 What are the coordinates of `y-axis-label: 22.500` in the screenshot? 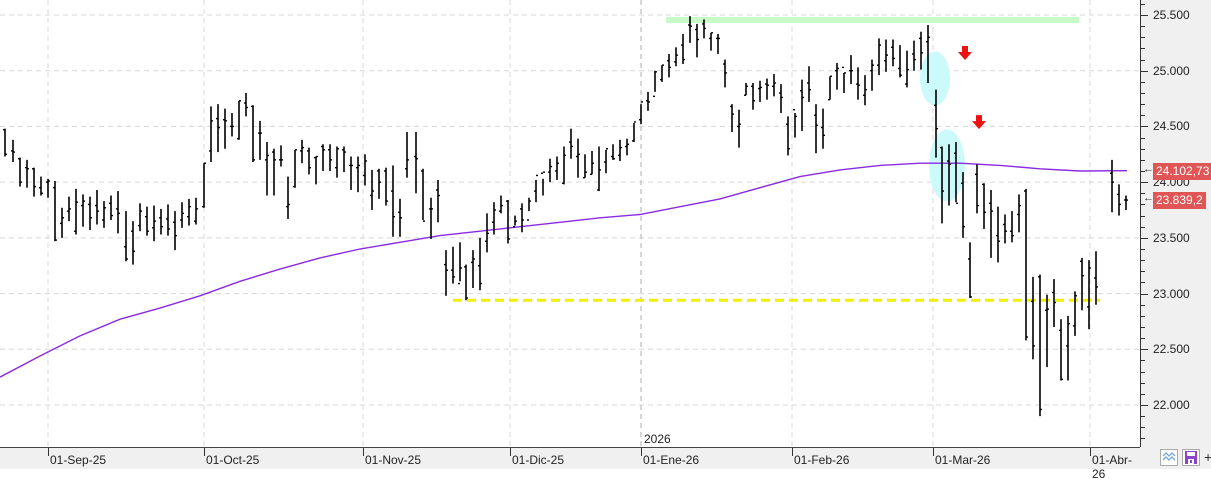 It's located at (1171, 349).